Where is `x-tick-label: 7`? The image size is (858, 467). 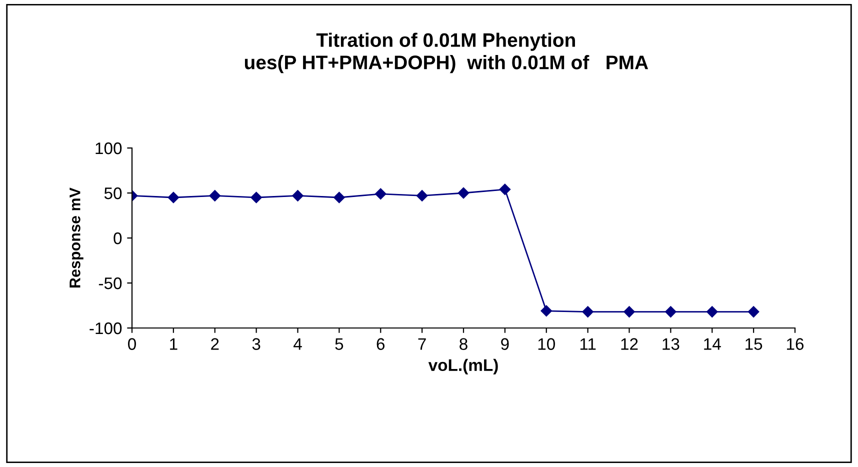
x-tick-label: 7 is located at coordinates (422, 344).